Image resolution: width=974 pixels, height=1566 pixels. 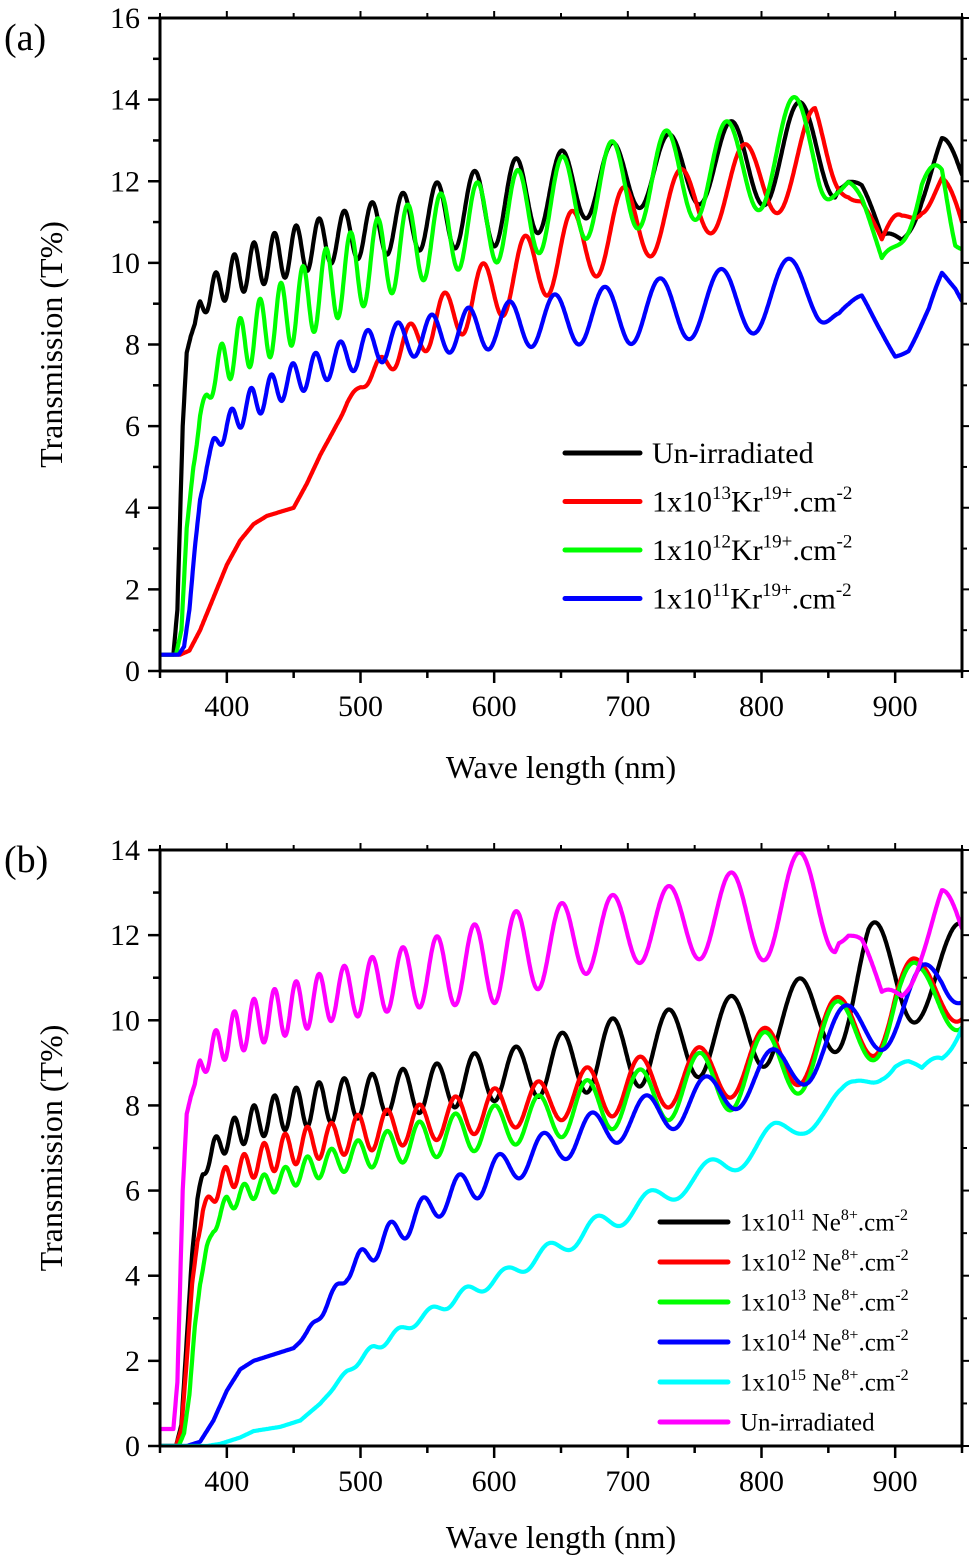 What do you see at coordinates (125, 18) in the screenshot?
I see `y-tick-label: 16` at bounding box center [125, 18].